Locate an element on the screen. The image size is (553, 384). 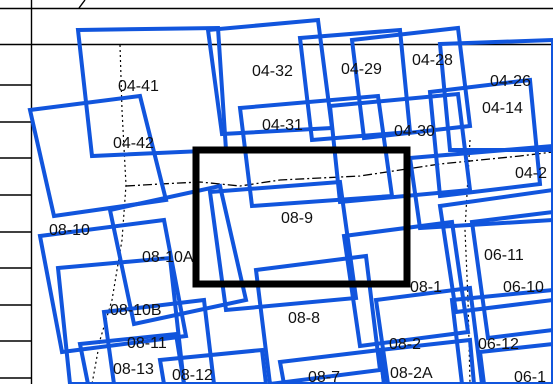
tile-label: 04-31 is located at coordinates (282, 125).